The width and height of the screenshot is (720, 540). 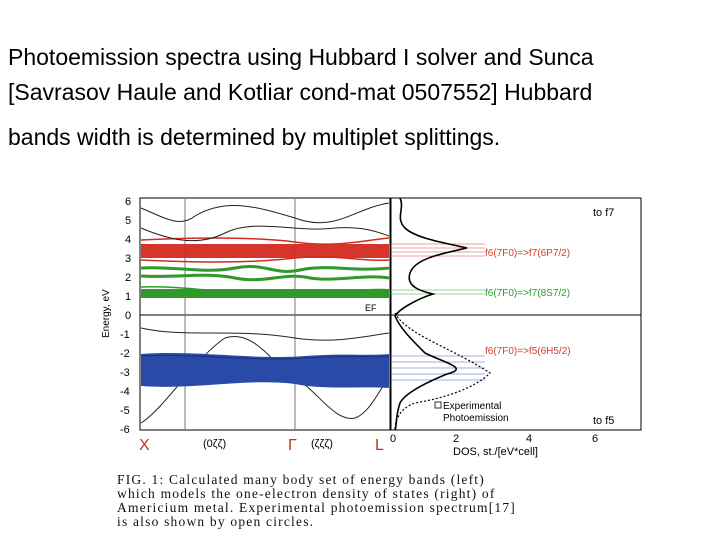 What do you see at coordinates (603, 213) in the screenshot?
I see `annotation-to-f7: to f7` at bounding box center [603, 213].